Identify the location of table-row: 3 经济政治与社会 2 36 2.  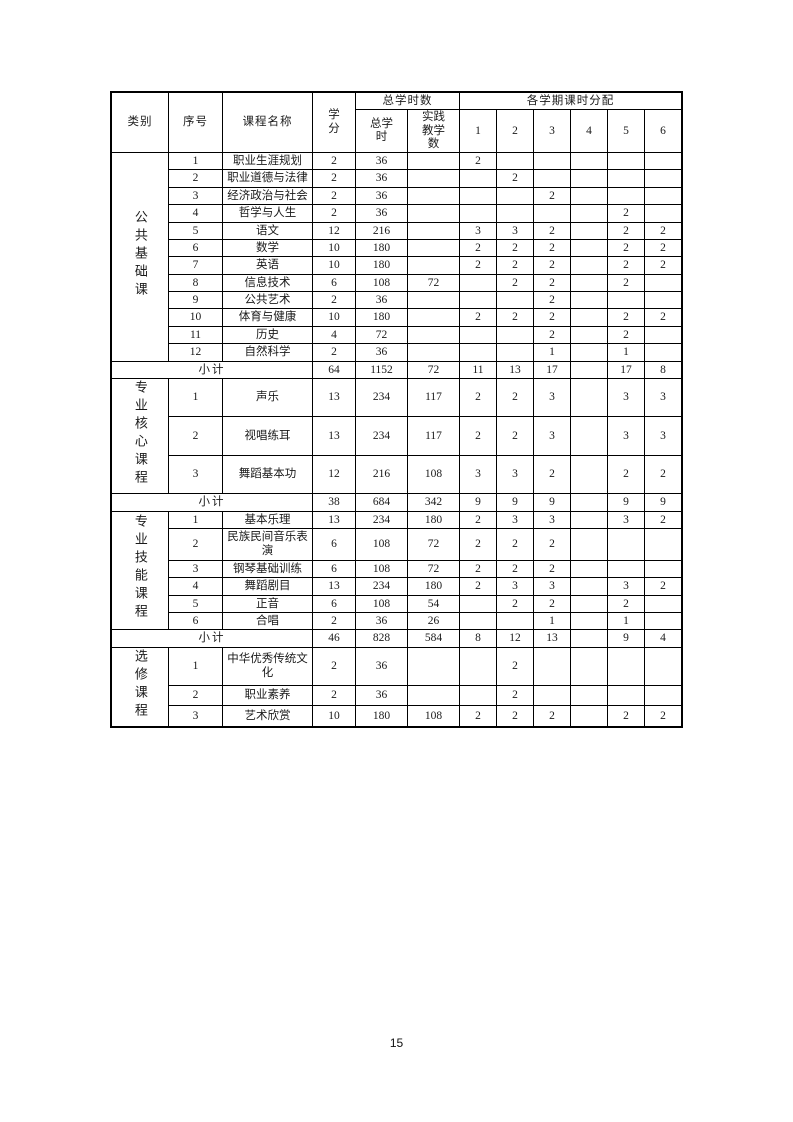
(397, 196).